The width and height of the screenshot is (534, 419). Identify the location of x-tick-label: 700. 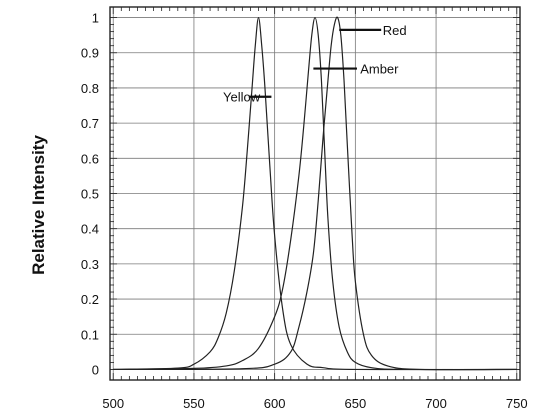
(436, 403).